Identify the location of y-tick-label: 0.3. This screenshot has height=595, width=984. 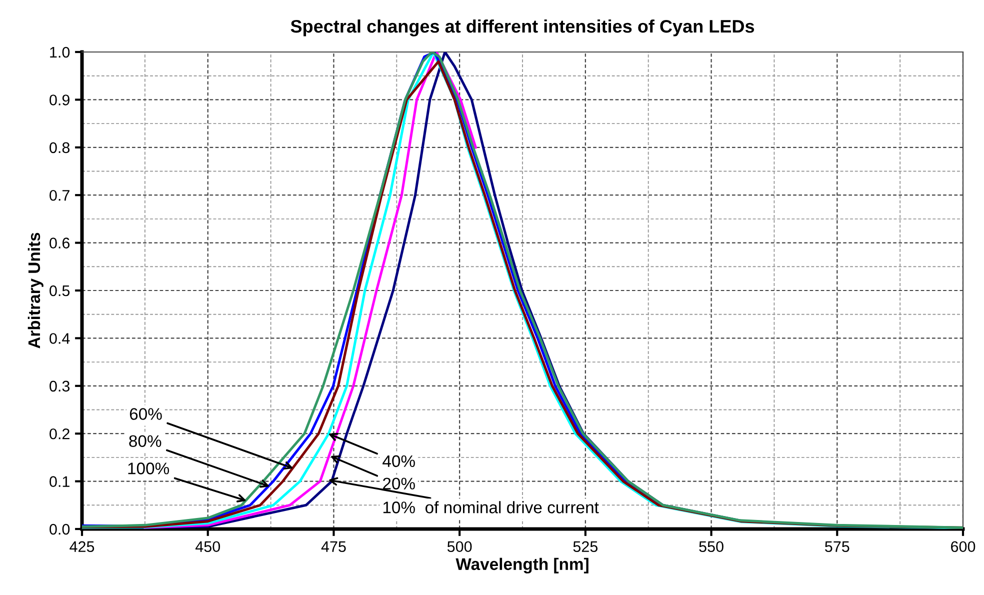
(60, 386).